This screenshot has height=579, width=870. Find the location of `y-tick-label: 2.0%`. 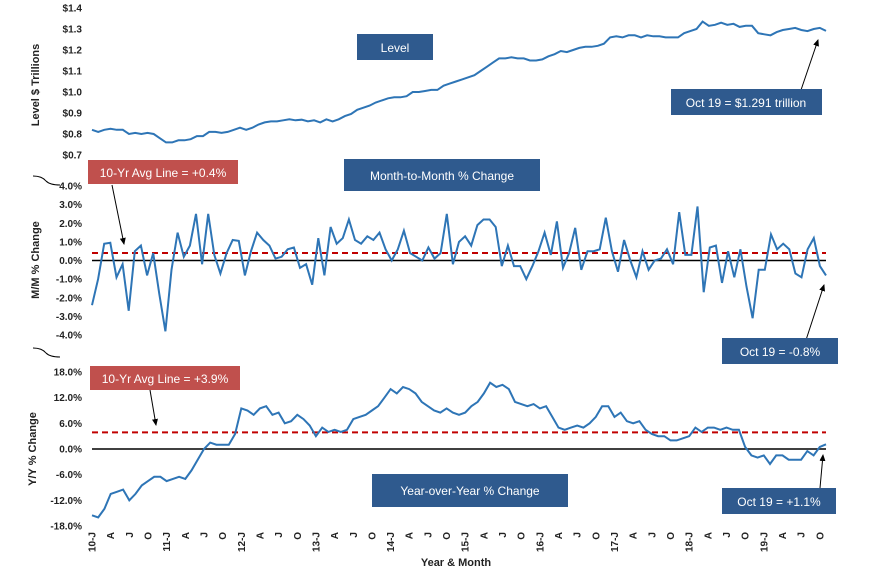

y-tick-label: 2.0% is located at coordinates (70, 224).